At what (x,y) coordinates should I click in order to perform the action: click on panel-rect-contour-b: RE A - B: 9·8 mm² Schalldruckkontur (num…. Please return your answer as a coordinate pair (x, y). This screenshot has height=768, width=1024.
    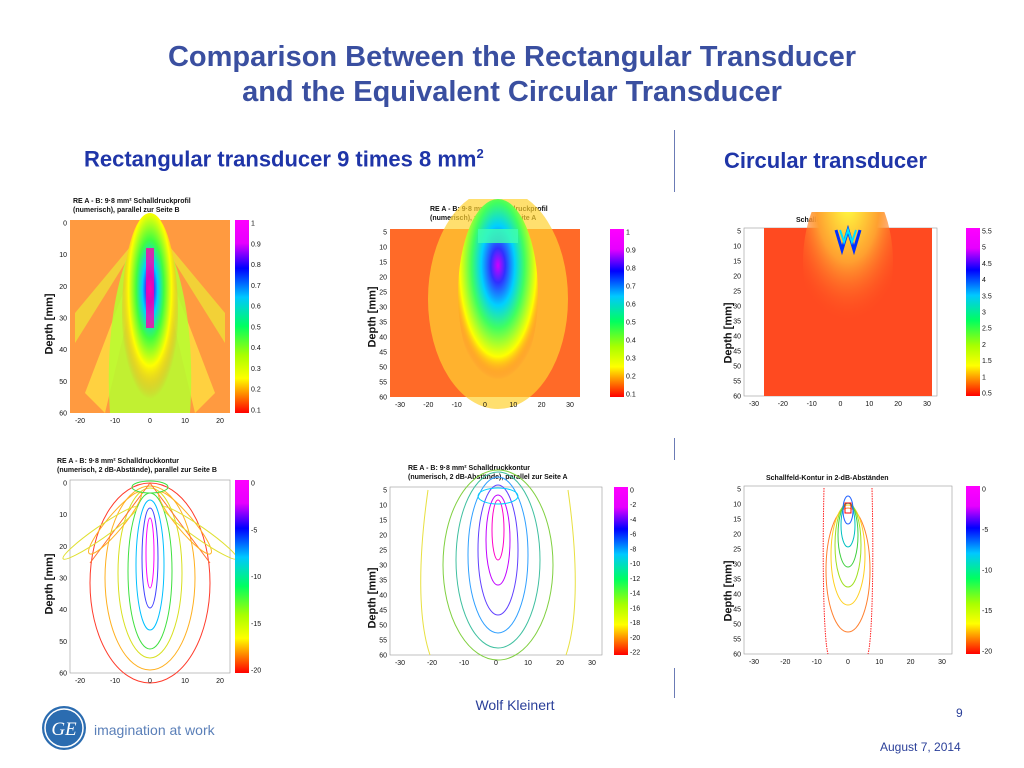
    Looking at the image, I should click on (157, 570).